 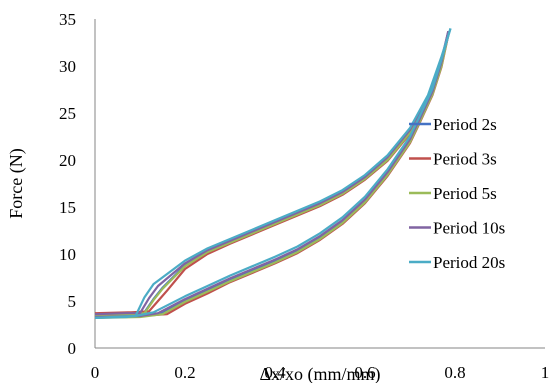 What do you see at coordinates (67, 113) in the screenshot?
I see `y-tick-label: 25` at bounding box center [67, 113].